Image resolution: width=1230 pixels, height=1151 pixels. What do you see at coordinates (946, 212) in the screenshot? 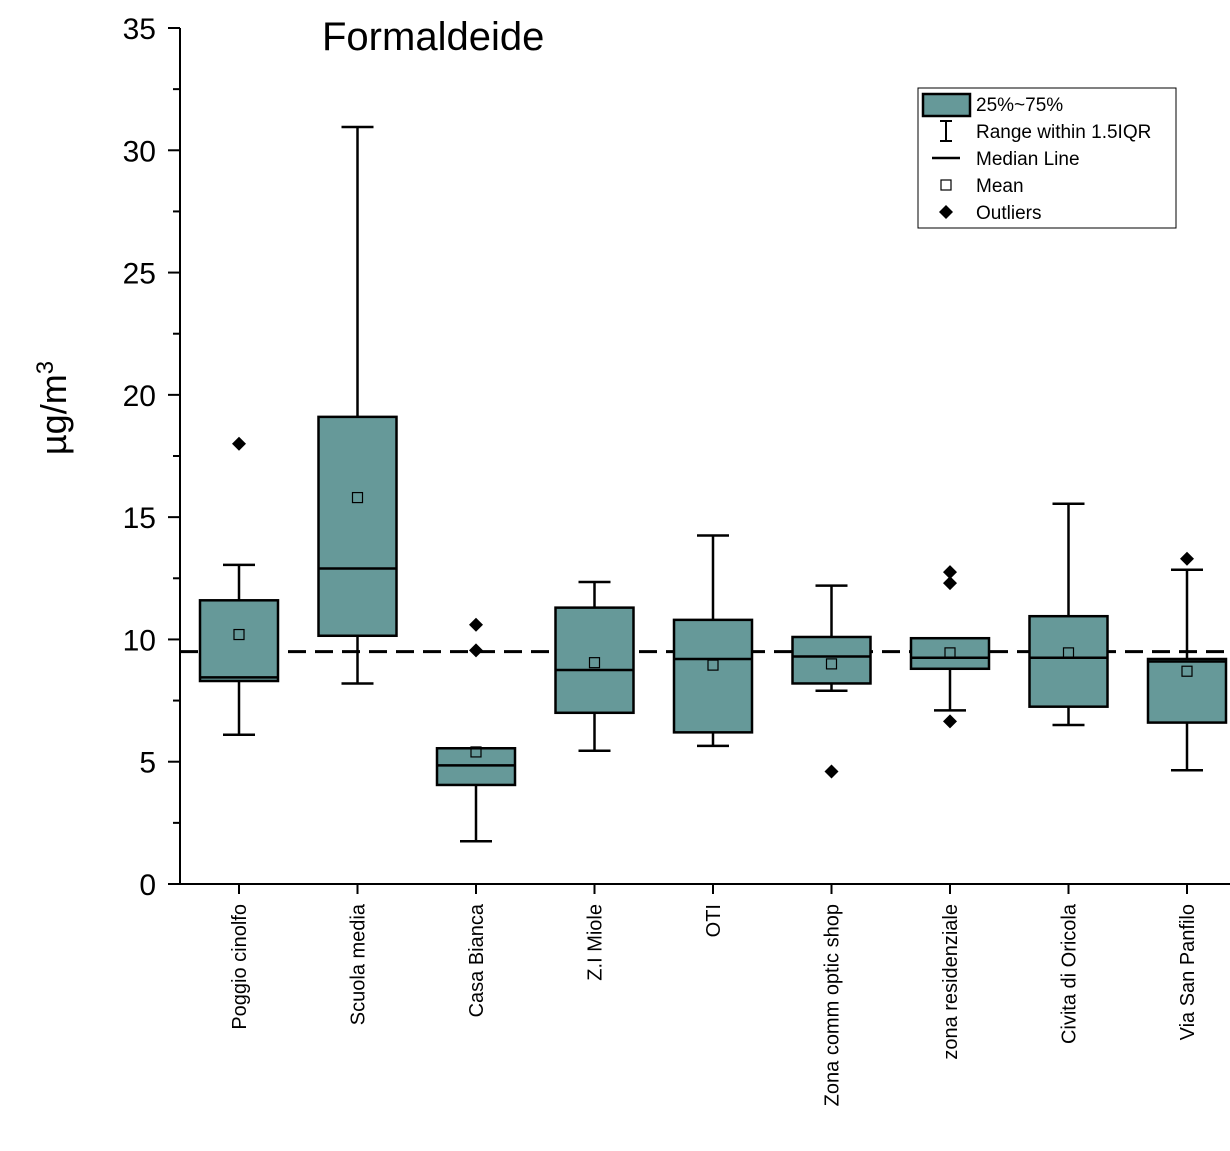
I see `legend-outlier-symbol` at bounding box center [946, 212].